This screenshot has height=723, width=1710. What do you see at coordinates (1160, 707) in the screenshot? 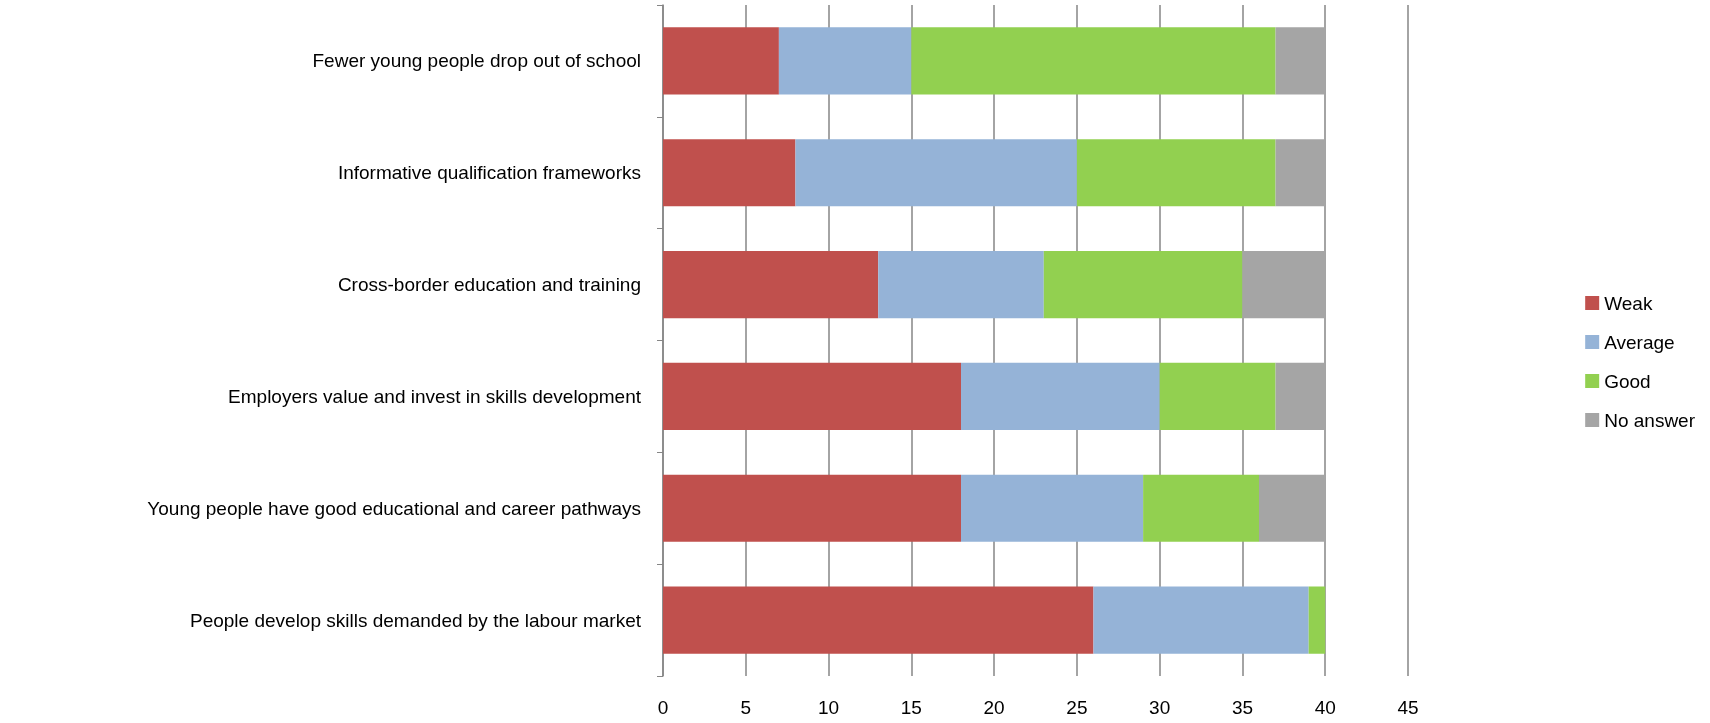
I see `x-tick-label: 30` at bounding box center [1160, 707].